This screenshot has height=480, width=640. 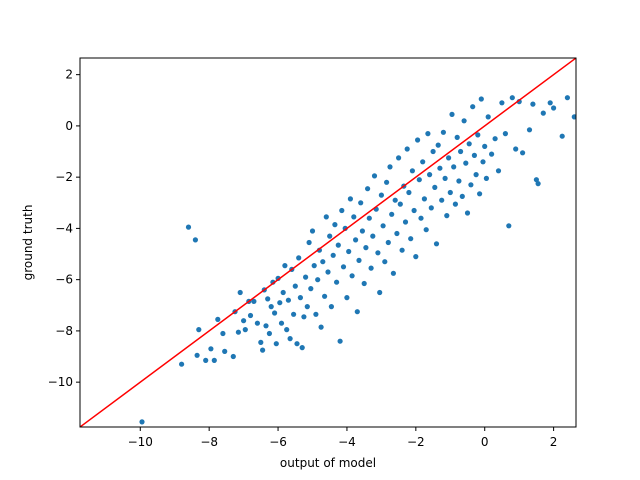 I want to click on y-tick-label: −8, so click(x=64, y=331).